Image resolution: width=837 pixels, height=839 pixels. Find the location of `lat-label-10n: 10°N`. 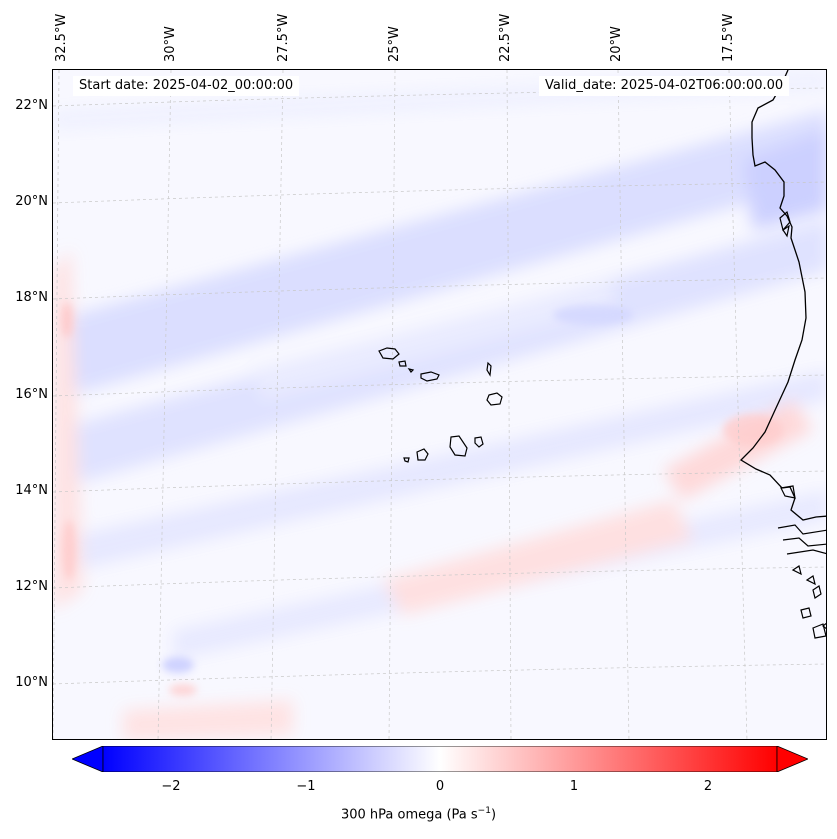

lat-label-10n: 10°N is located at coordinates (31, 682).